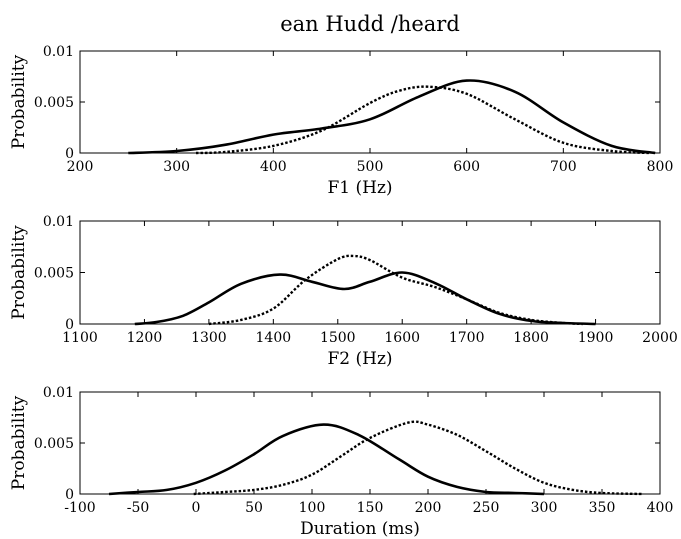 Image resolution: width=681 pixels, height=539 pixels. I want to click on plot-1-dotted-curve, so click(423, 120).